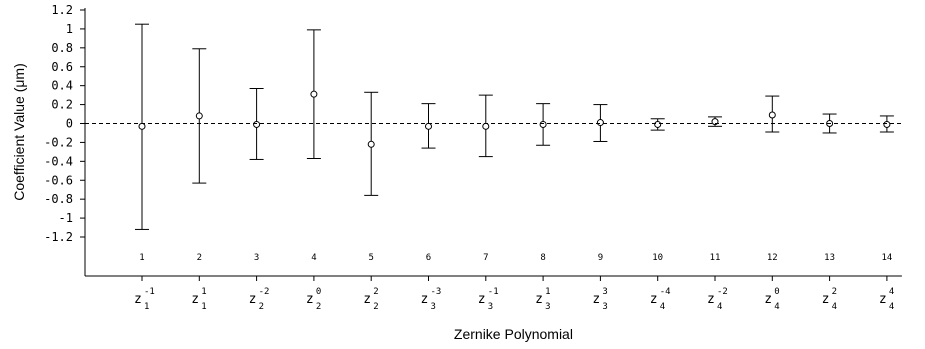 The image size is (925, 349). What do you see at coordinates (62, 10) in the screenshot?
I see `y-tick-label: 1.2` at bounding box center [62, 10].